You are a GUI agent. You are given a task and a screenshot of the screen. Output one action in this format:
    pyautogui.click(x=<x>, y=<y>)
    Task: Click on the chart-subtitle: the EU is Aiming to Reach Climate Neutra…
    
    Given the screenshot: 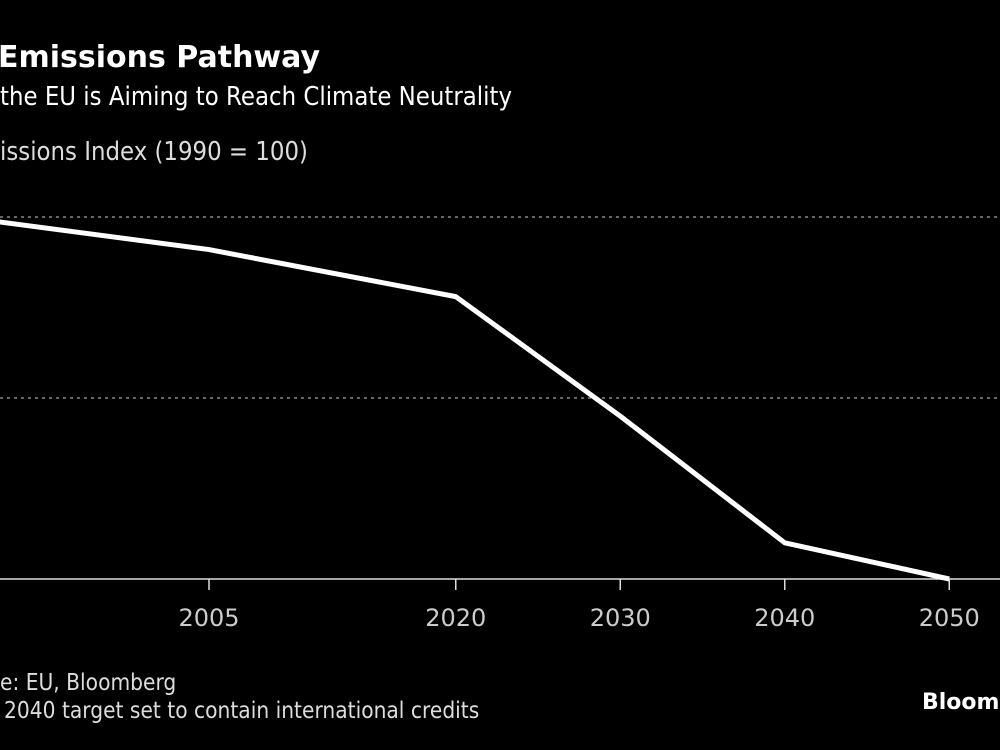 What is the action you would take?
    pyautogui.click(x=256, y=97)
    